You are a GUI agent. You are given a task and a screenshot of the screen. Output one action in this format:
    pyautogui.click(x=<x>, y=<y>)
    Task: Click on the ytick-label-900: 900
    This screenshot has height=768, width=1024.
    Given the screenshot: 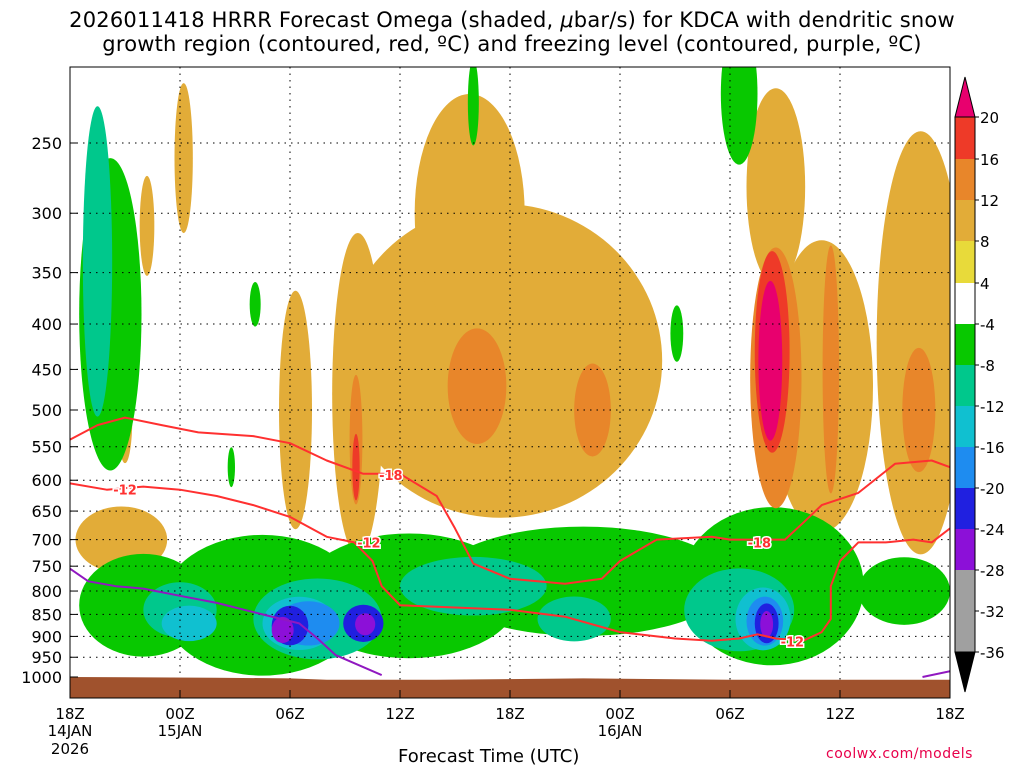 What is the action you would take?
    pyautogui.click(x=46, y=636)
    